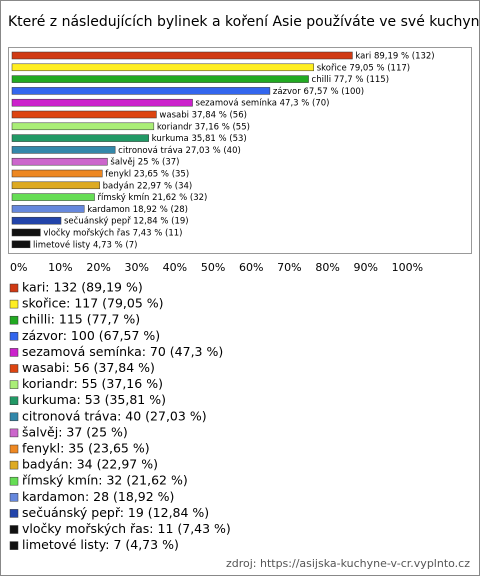 The width and height of the screenshot is (480, 580). I want to click on legend-label: zázvor: 100 (67,57 %), so click(91, 335).